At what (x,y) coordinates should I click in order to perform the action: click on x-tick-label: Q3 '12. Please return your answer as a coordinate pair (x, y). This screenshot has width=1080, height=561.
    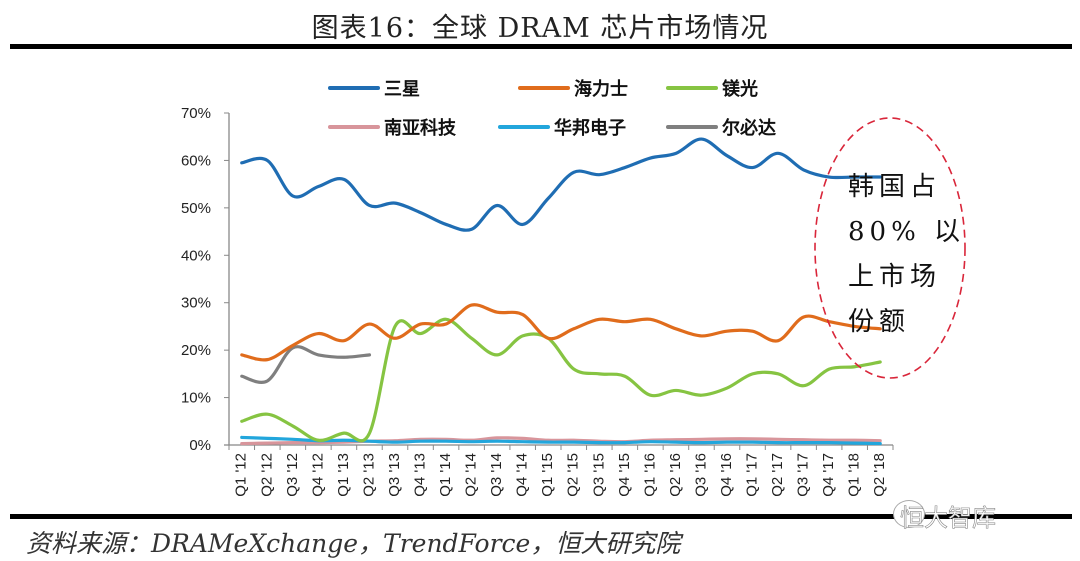
    Looking at the image, I should click on (292, 475).